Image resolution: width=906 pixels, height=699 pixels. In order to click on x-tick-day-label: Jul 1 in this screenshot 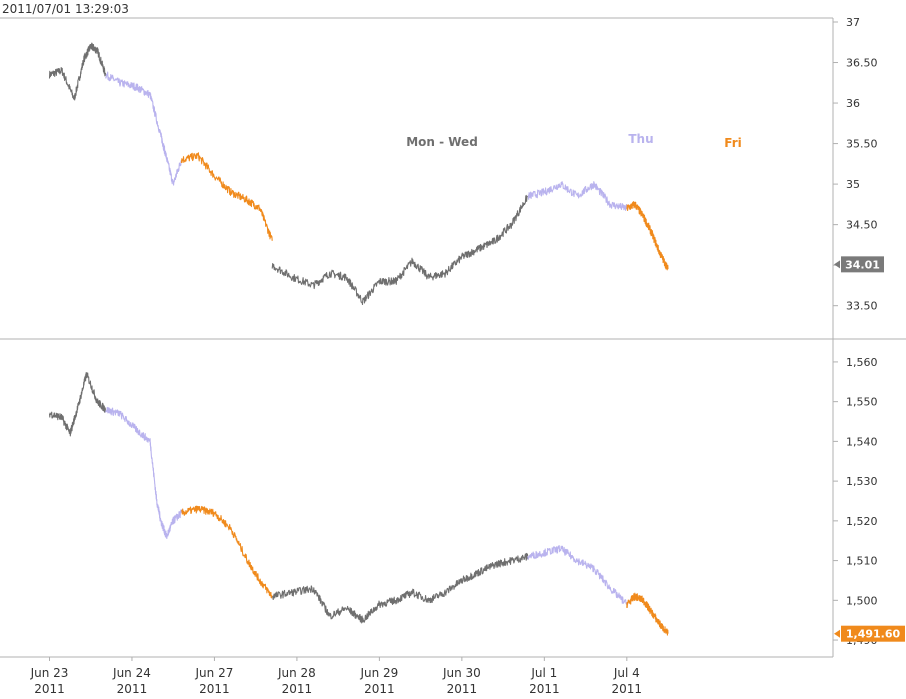, I will do `click(543, 673)`.